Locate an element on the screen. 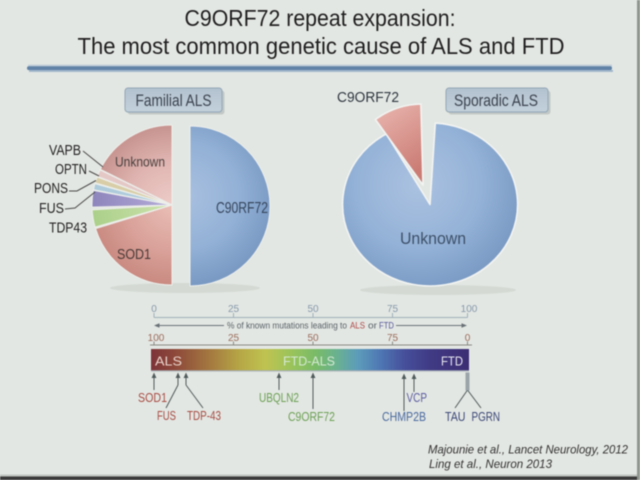 This screenshot has height=480, width=640. svg-text: TAU is located at coordinates (455, 417).